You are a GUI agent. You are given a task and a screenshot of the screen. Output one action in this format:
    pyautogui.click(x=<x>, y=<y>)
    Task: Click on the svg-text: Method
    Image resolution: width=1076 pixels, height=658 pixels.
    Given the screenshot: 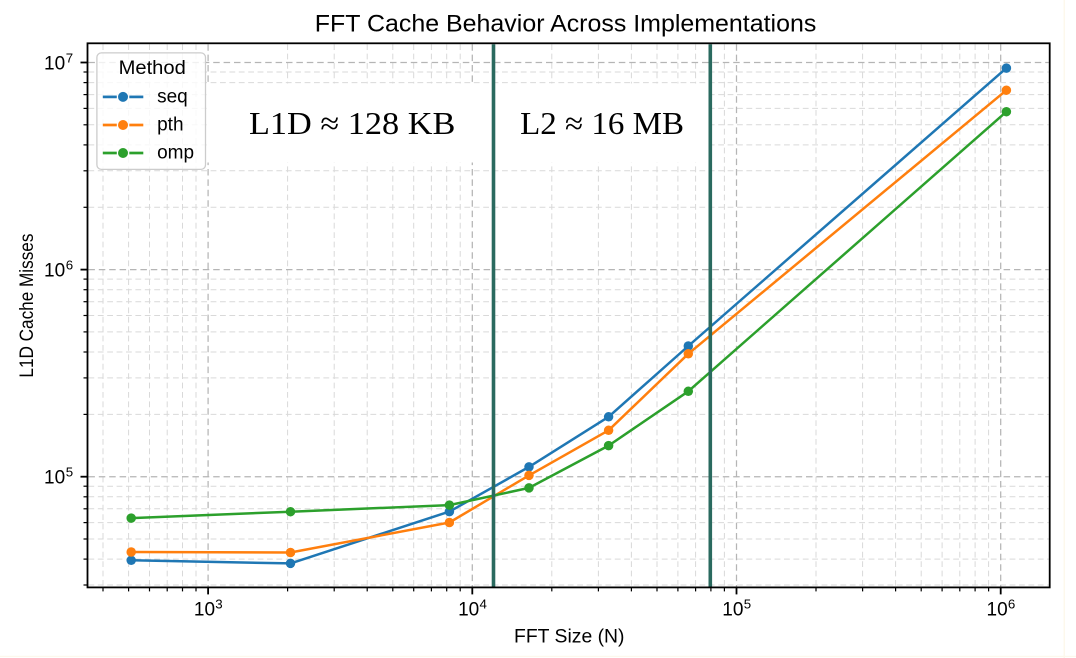 What is the action you would take?
    pyautogui.click(x=152, y=68)
    